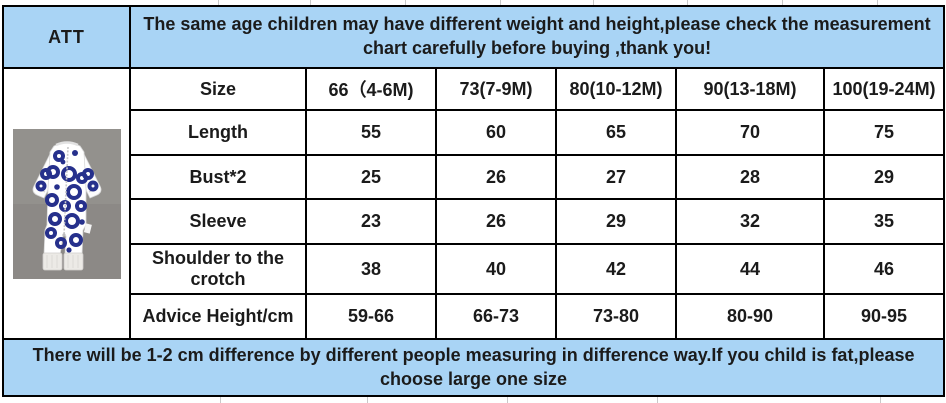 Image resolution: width=946 pixels, height=403 pixels. Describe the element at coordinates (473, 2) in the screenshot. I see `spreadsheet-gridline-strip-top` at that location.